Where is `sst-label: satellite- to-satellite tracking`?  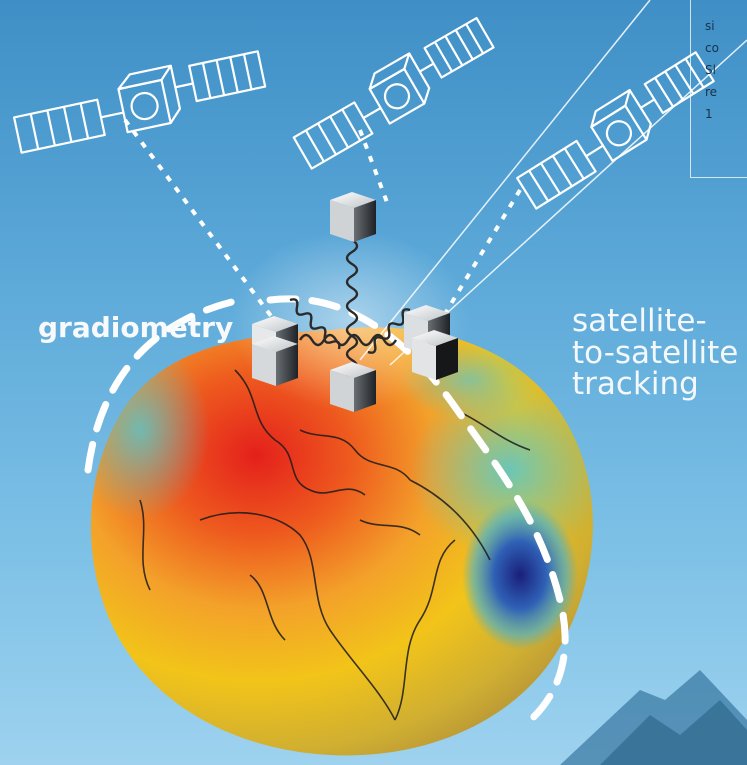 sst-label: satellite- to-satellite tracking is located at coordinates (655, 353).